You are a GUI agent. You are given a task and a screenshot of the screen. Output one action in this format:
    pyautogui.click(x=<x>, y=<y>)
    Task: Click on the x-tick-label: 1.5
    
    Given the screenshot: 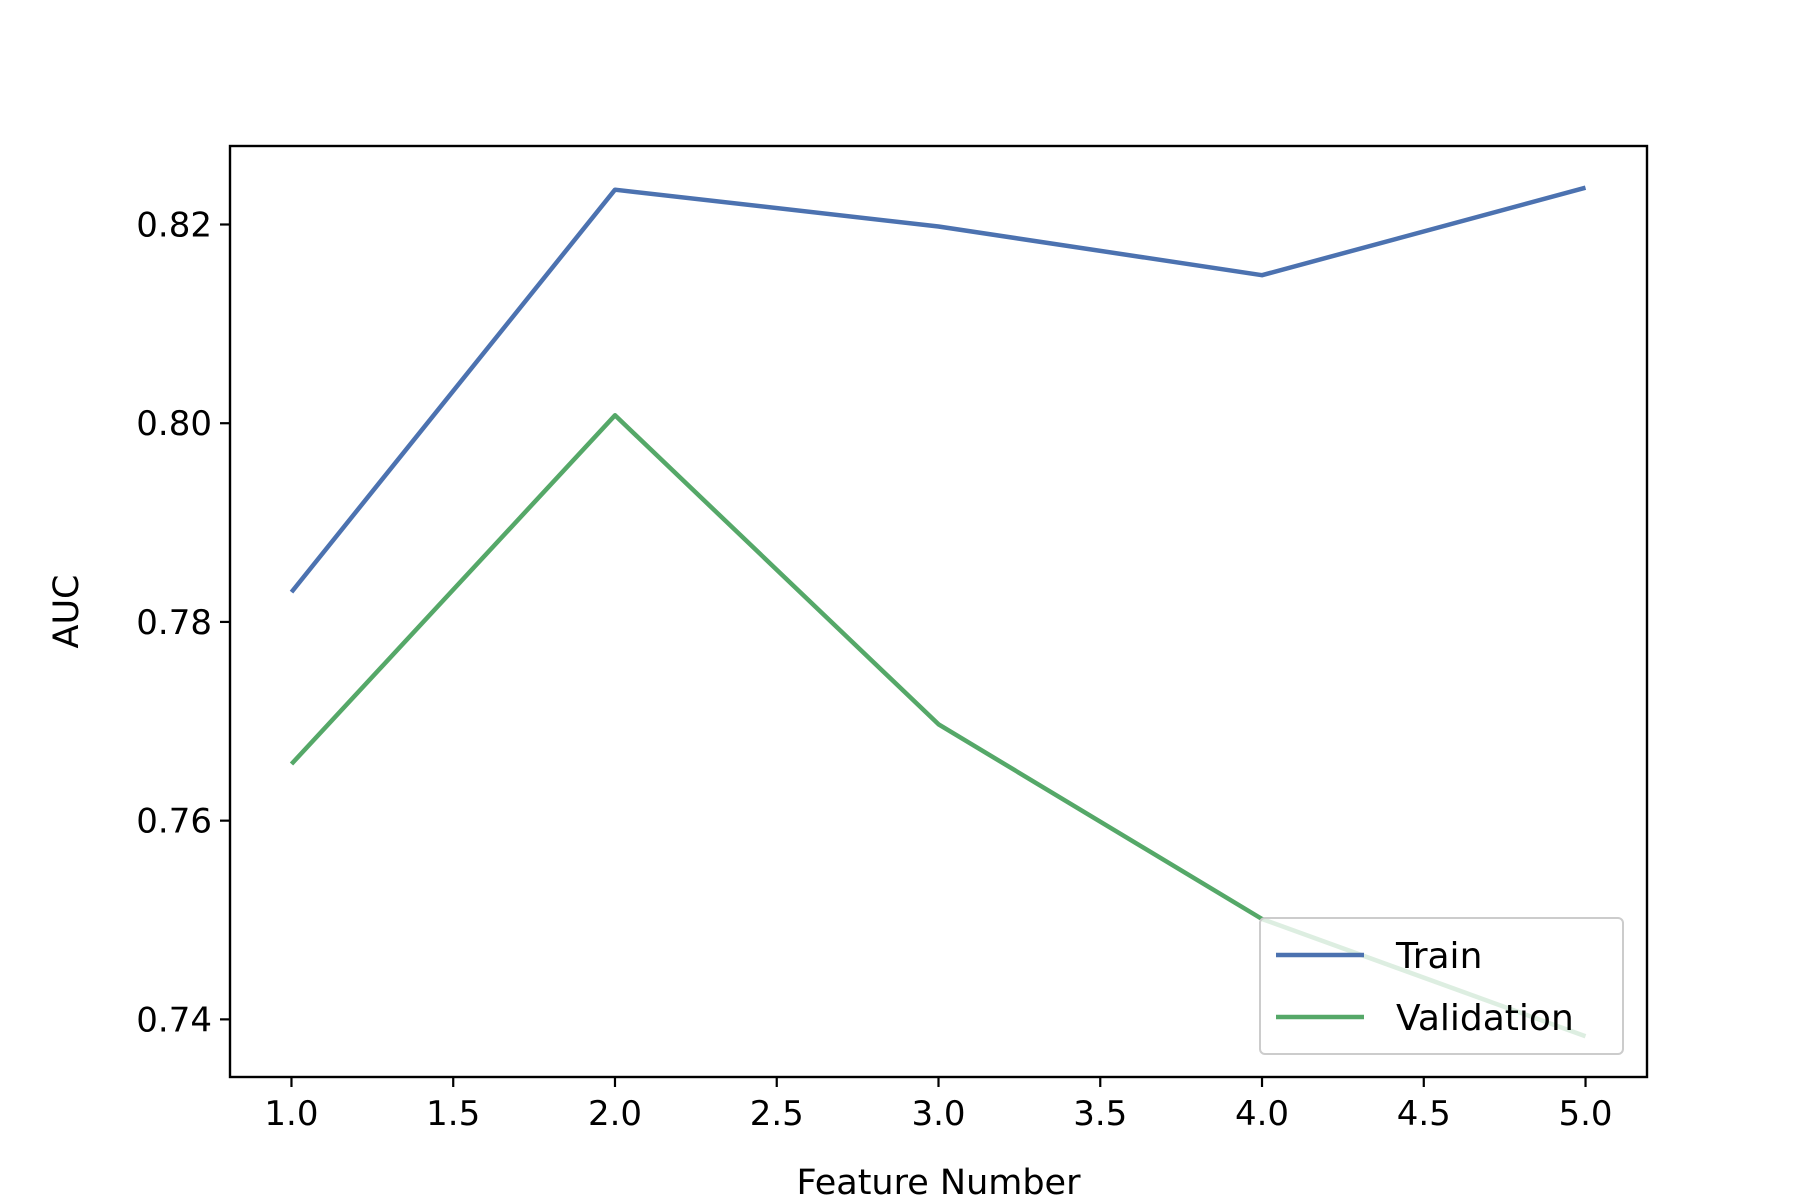 What is the action you would take?
    pyautogui.click(x=453, y=1114)
    